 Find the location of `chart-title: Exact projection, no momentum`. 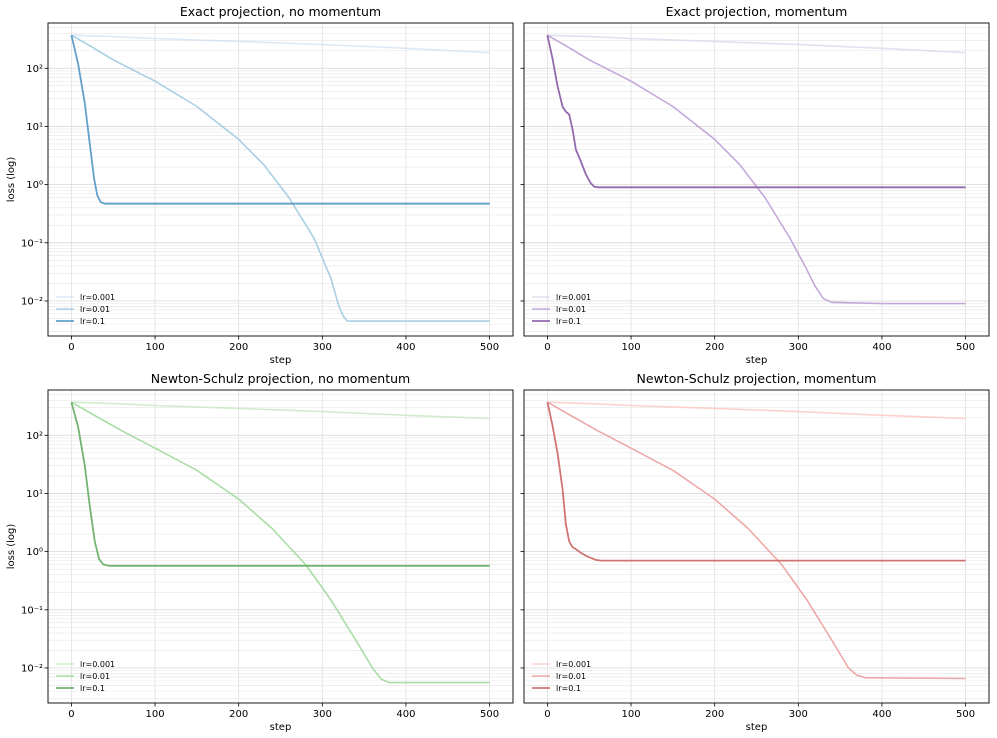

chart-title: Exact projection, no momentum is located at coordinates (280, 11).